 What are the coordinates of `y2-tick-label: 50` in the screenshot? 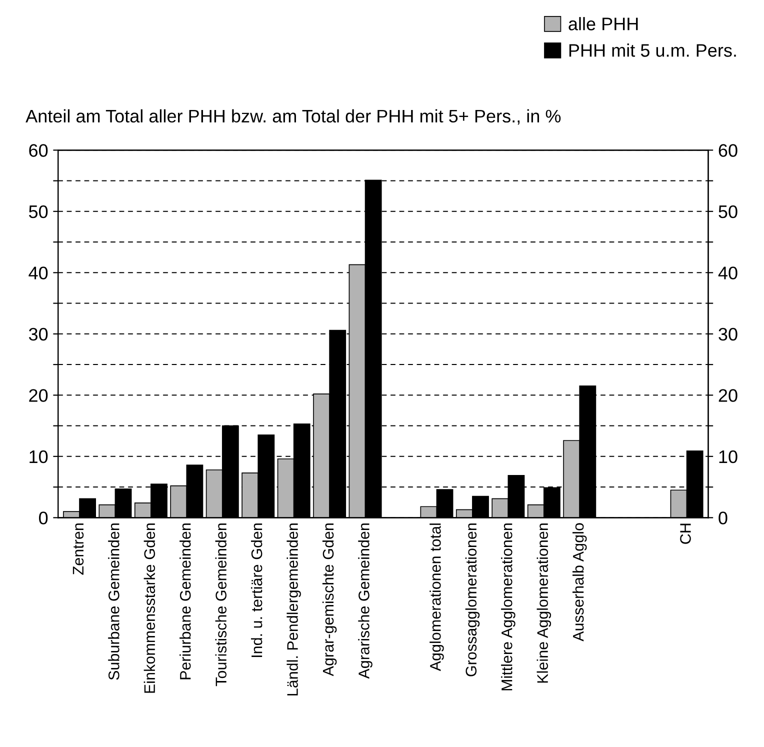 It's located at (728, 211).